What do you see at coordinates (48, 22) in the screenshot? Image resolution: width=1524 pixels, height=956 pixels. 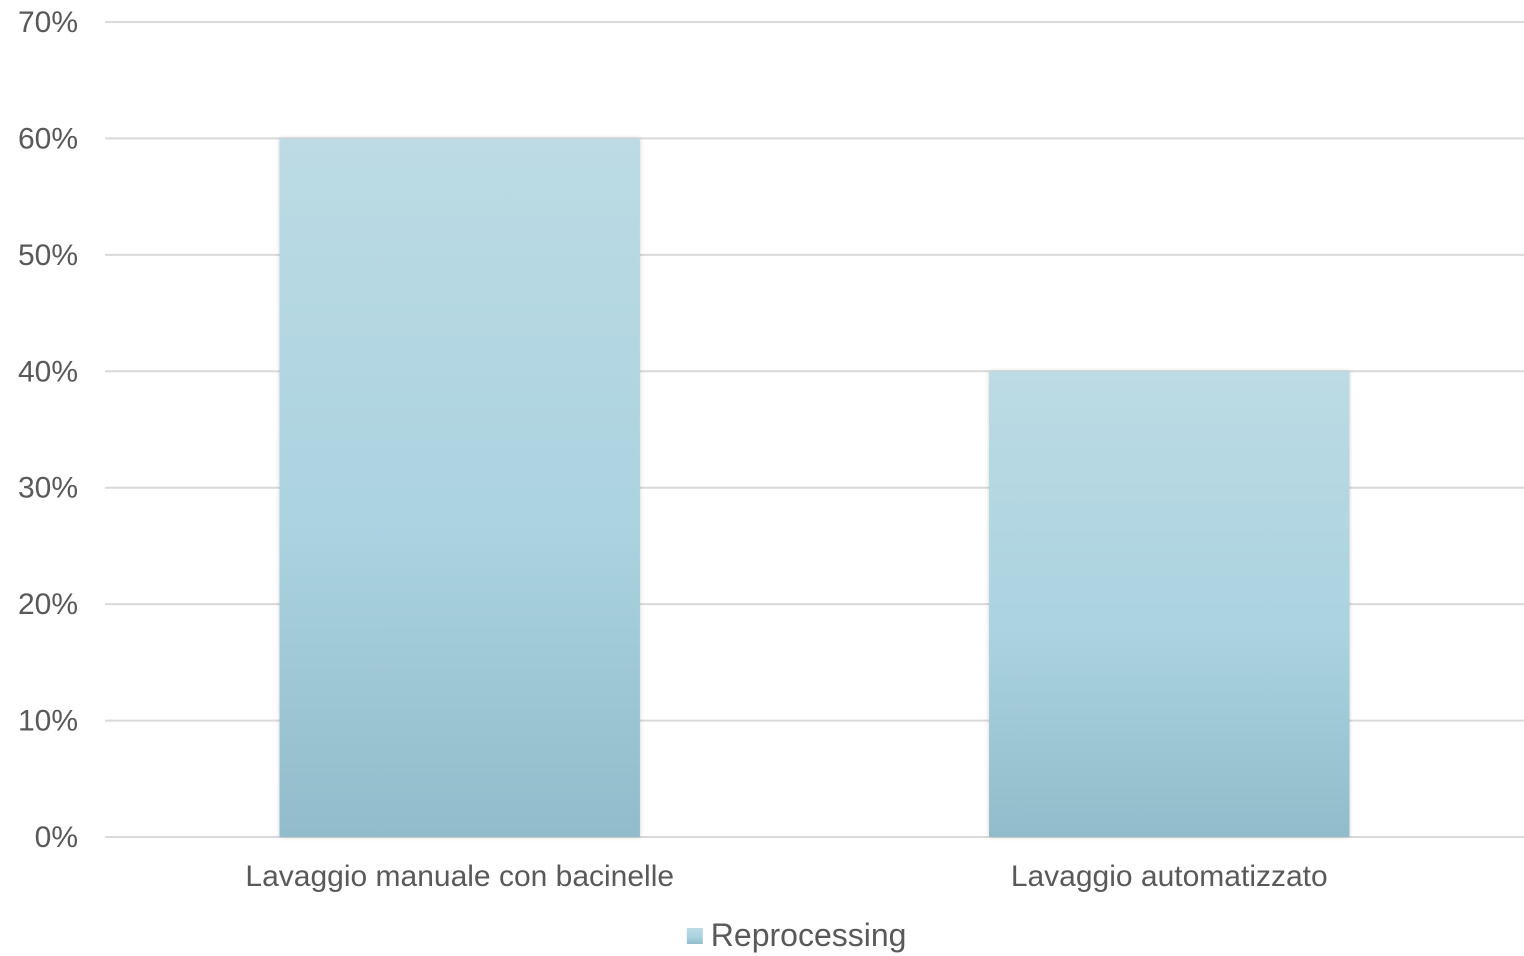 I see `y-tick-label: 70%` at bounding box center [48, 22].